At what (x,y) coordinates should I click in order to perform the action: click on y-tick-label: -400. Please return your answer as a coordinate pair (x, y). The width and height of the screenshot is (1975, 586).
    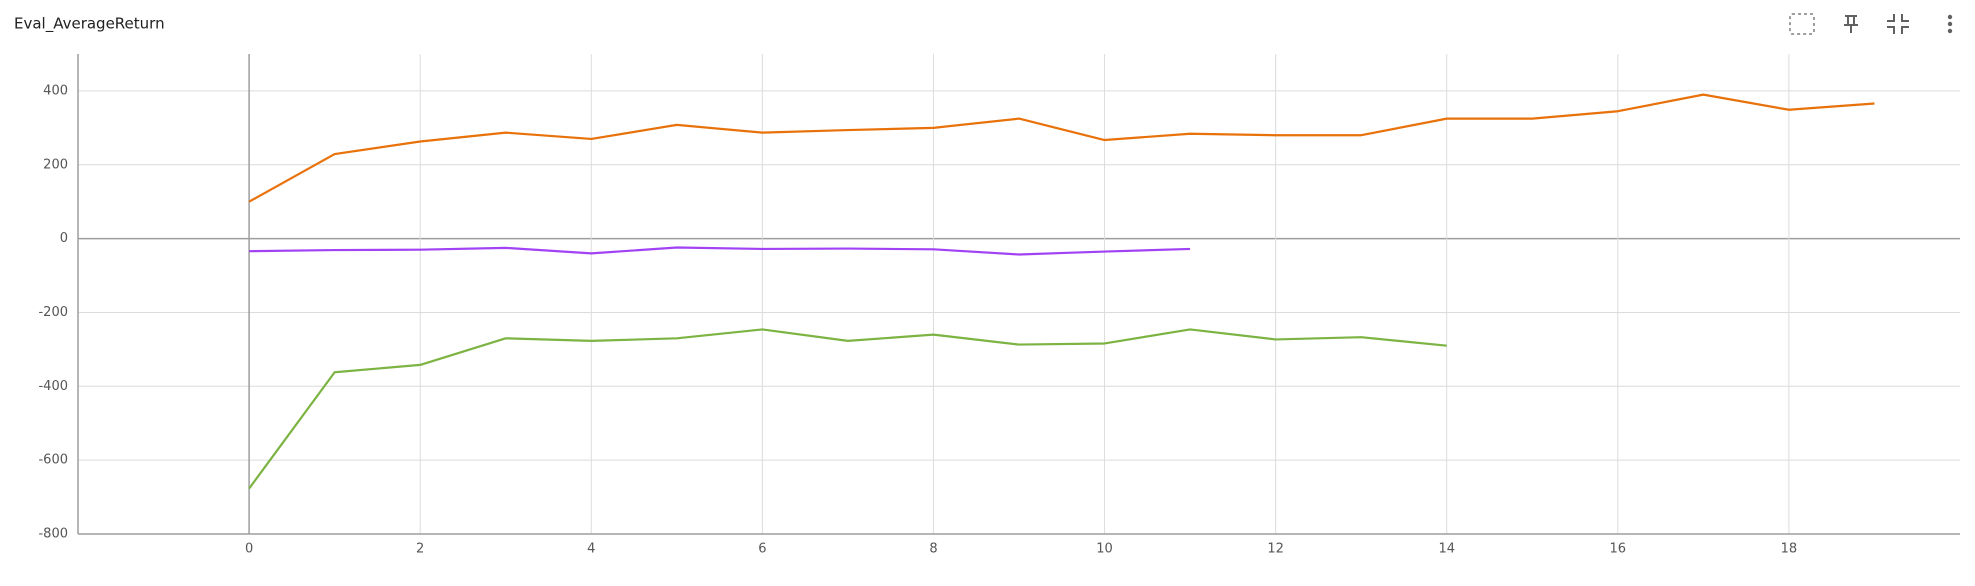
    Looking at the image, I should click on (53, 386).